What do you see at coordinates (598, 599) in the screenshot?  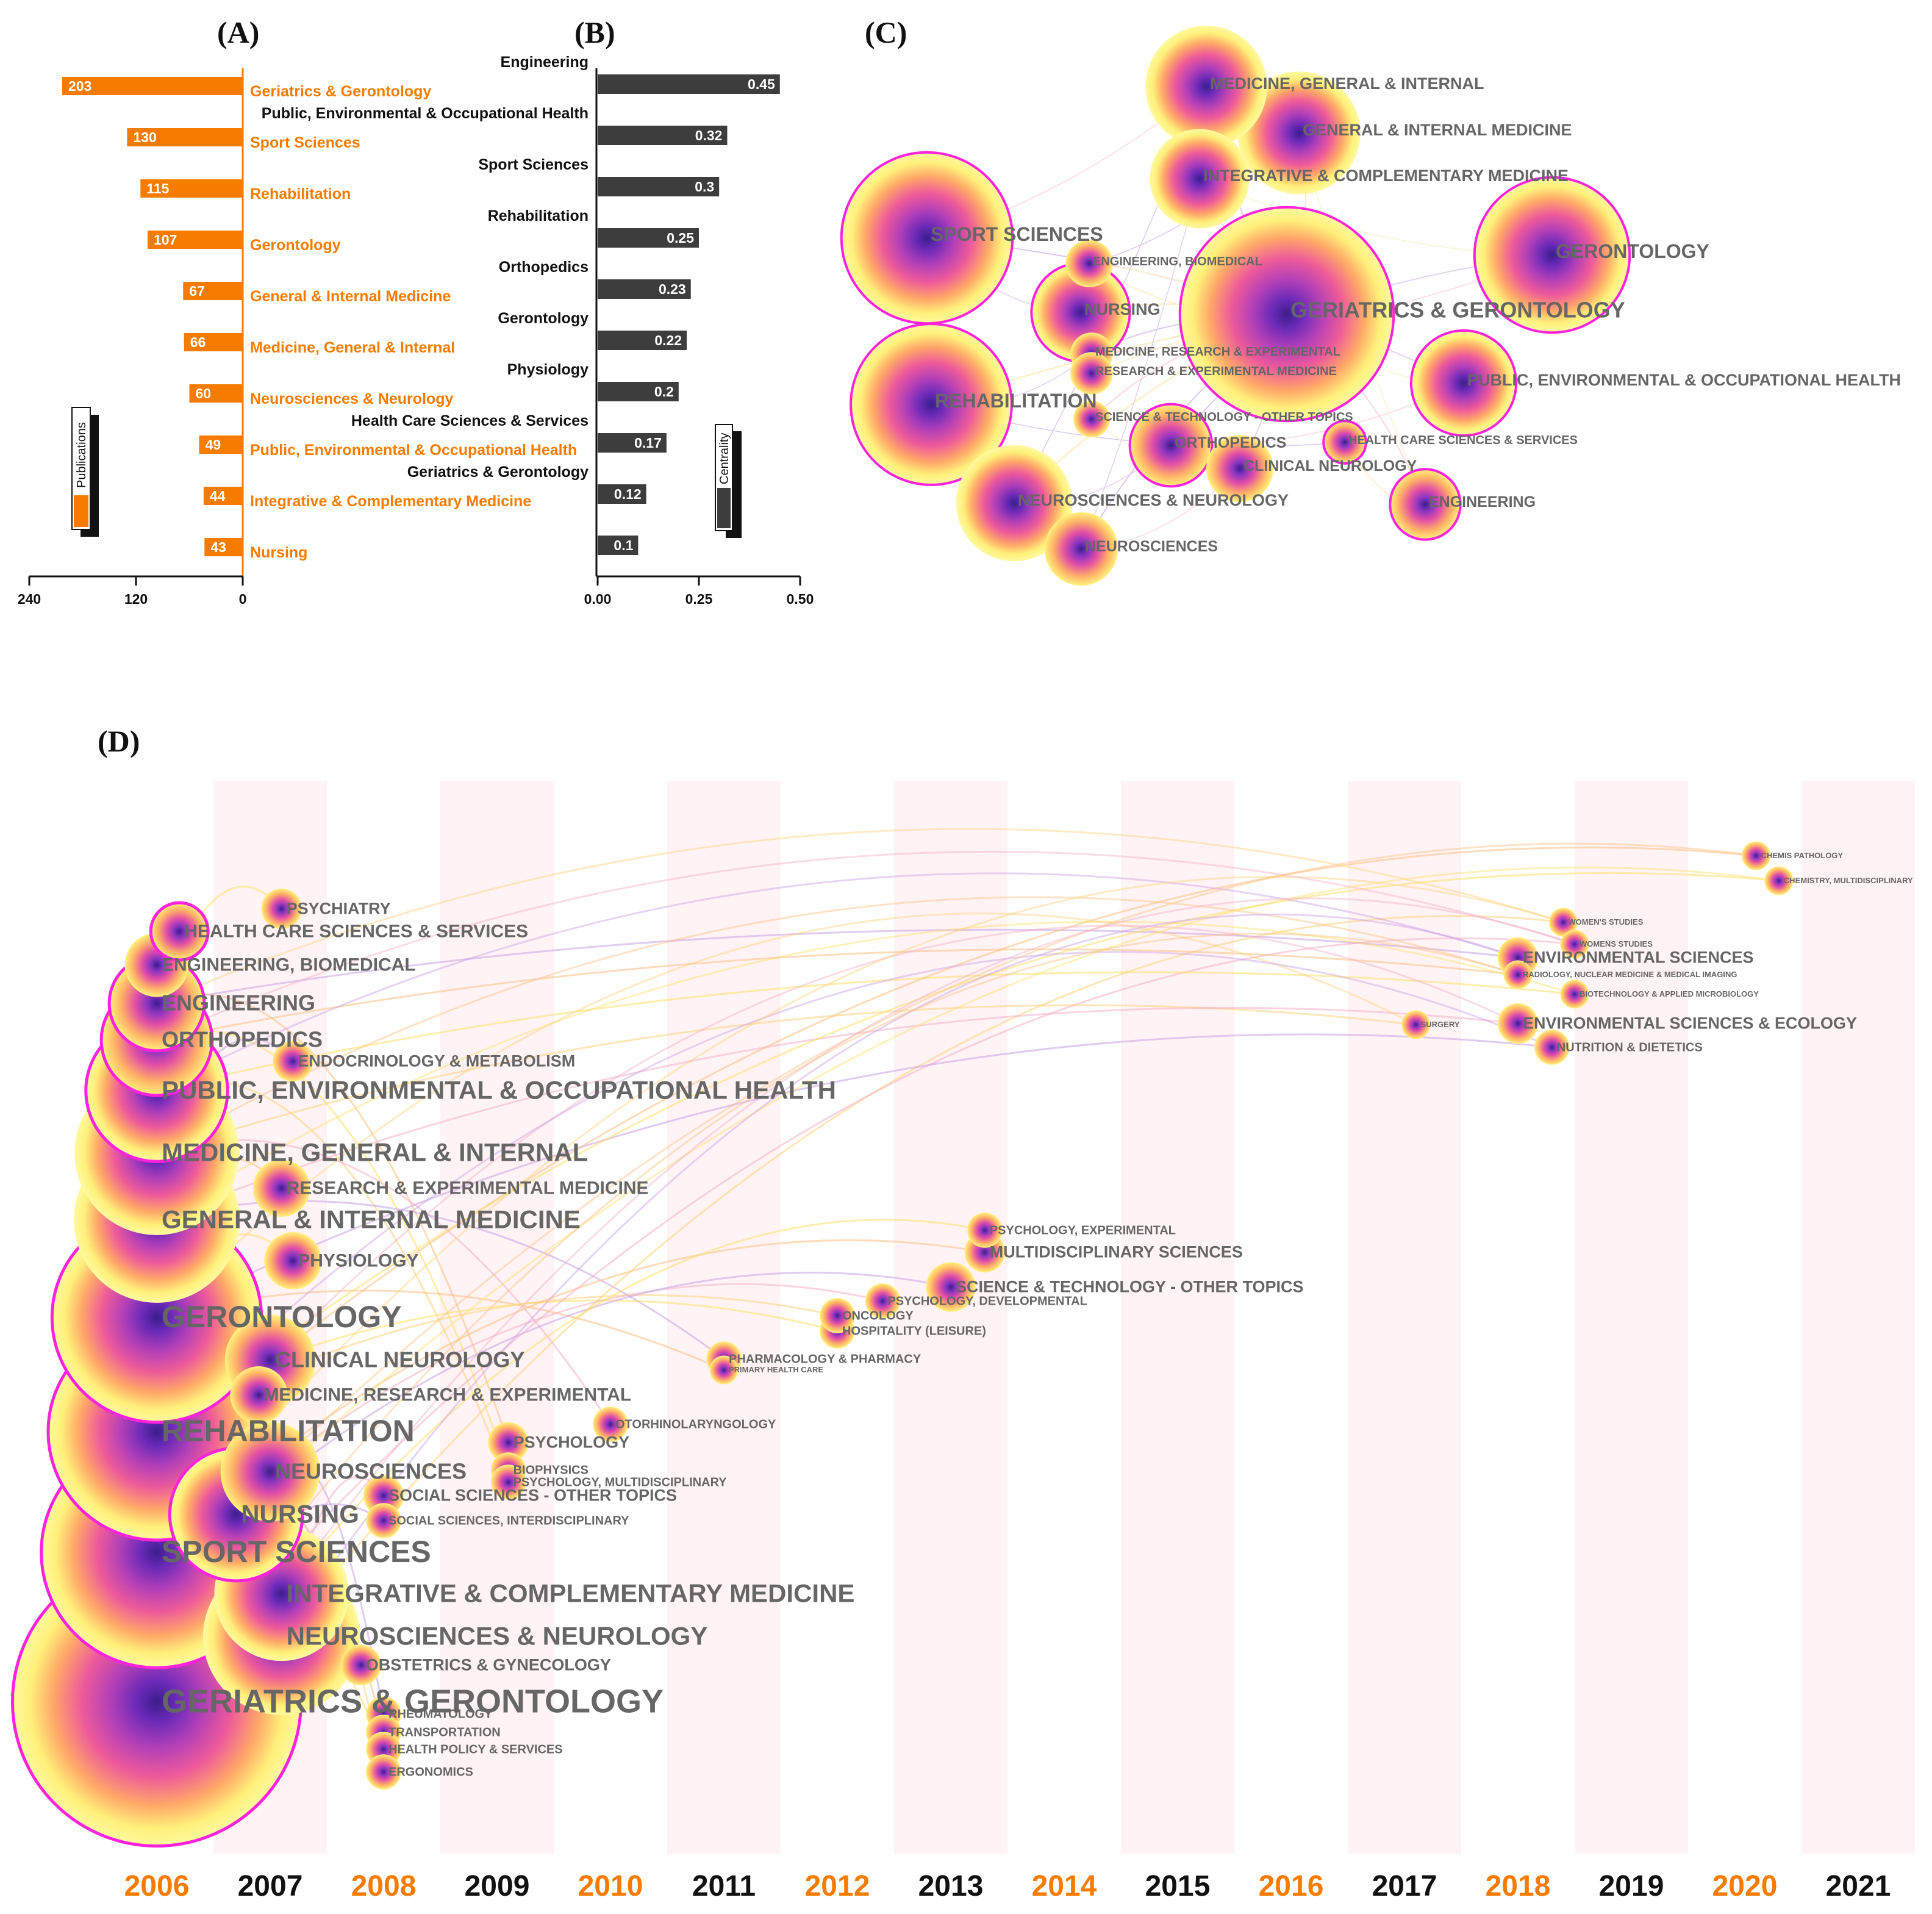 I see `tick-label-b: 0.00` at bounding box center [598, 599].